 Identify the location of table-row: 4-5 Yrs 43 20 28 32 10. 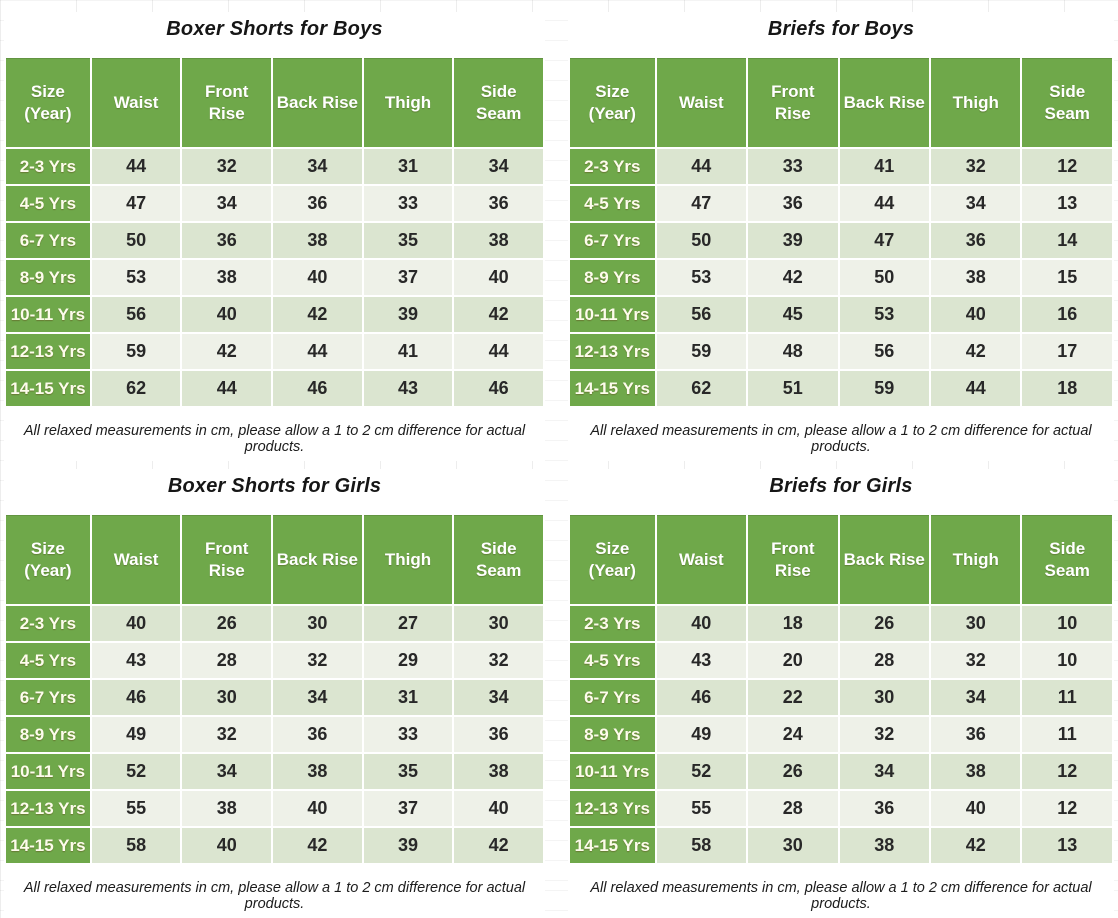
(841, 660).